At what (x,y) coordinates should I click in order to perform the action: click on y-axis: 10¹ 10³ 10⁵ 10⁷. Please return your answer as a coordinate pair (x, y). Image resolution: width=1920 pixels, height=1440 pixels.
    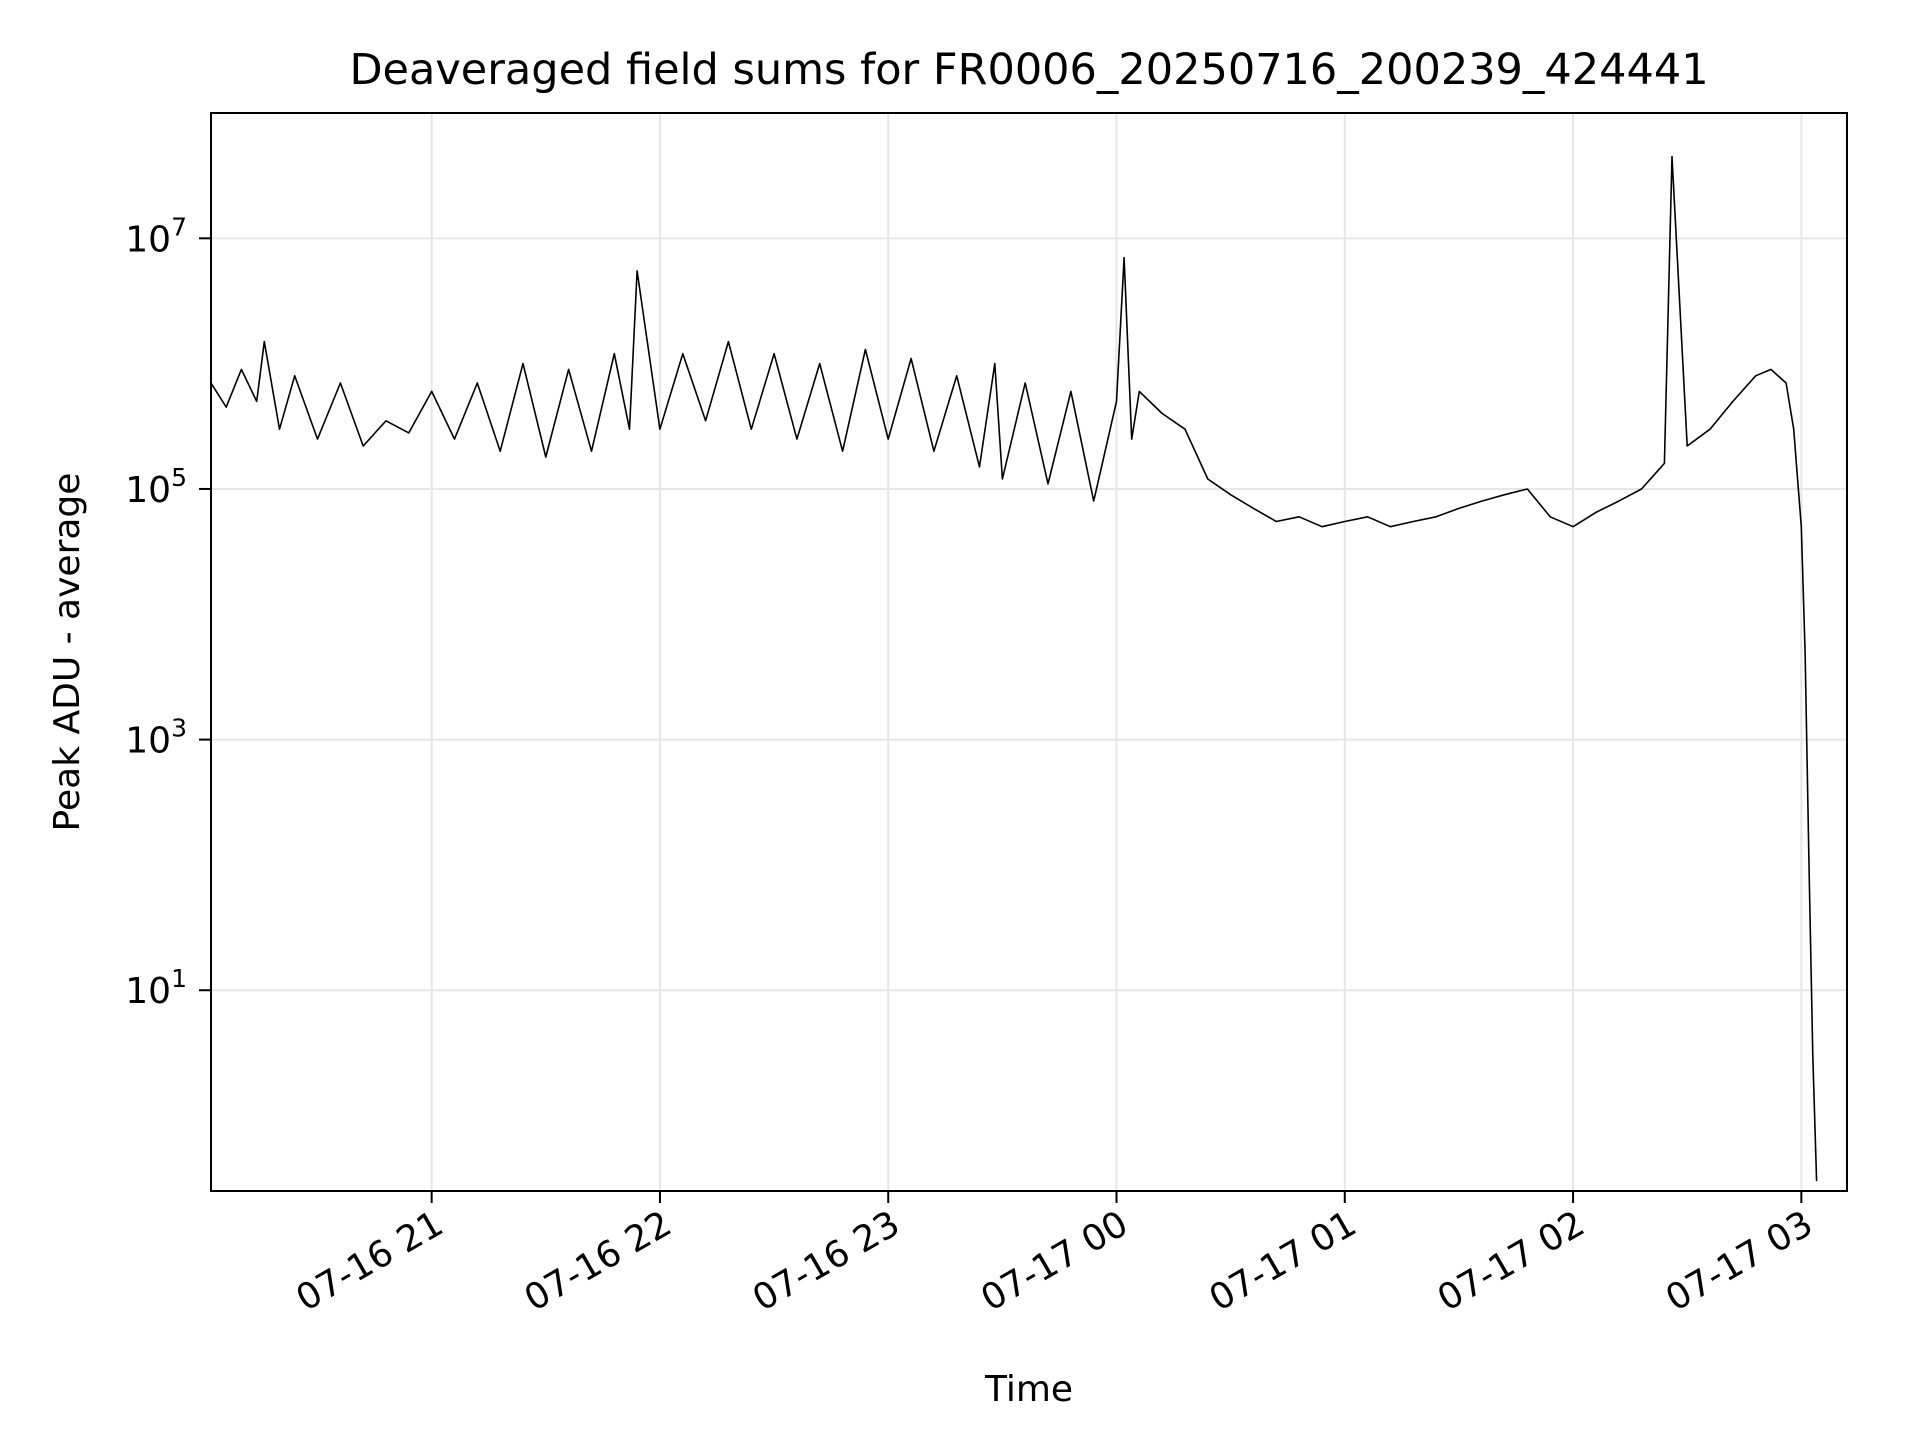
    Looking at the image, I should click on (168, 612).